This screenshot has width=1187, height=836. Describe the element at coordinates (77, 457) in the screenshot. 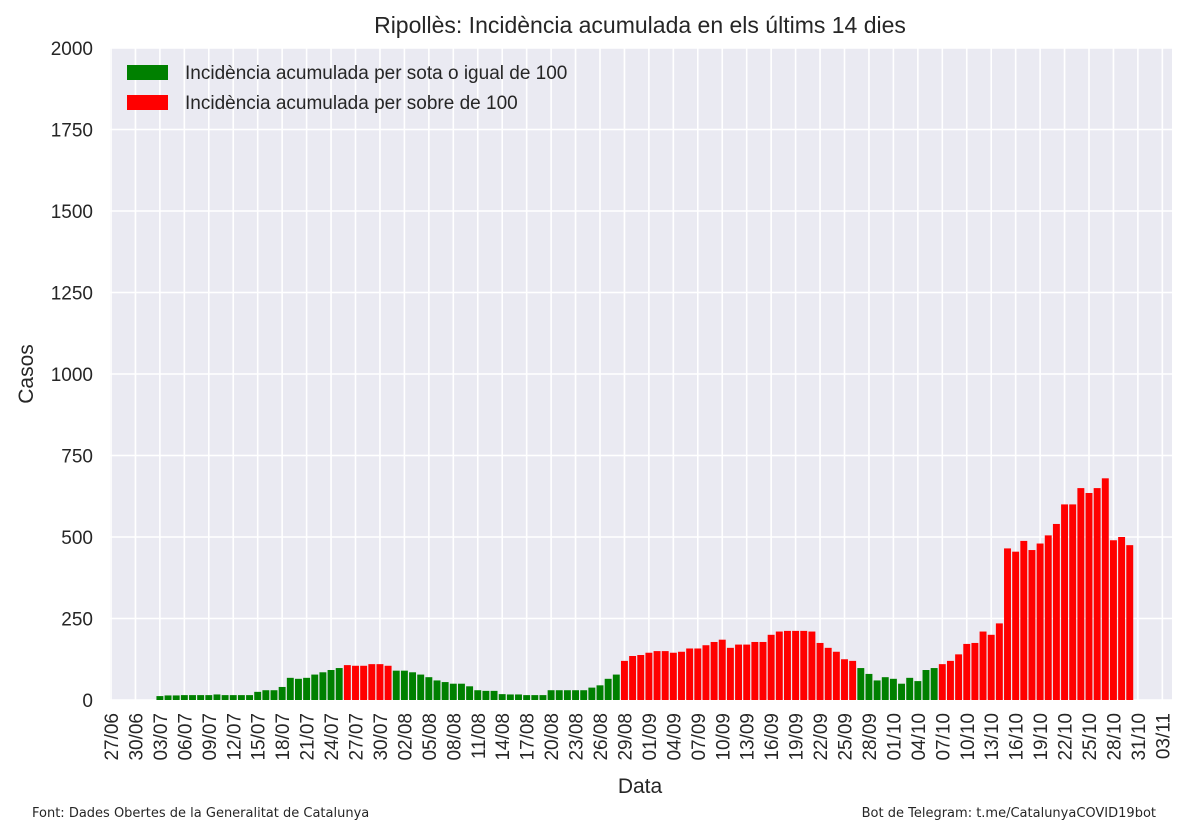

I see `y-tick-label: 750` at that location.